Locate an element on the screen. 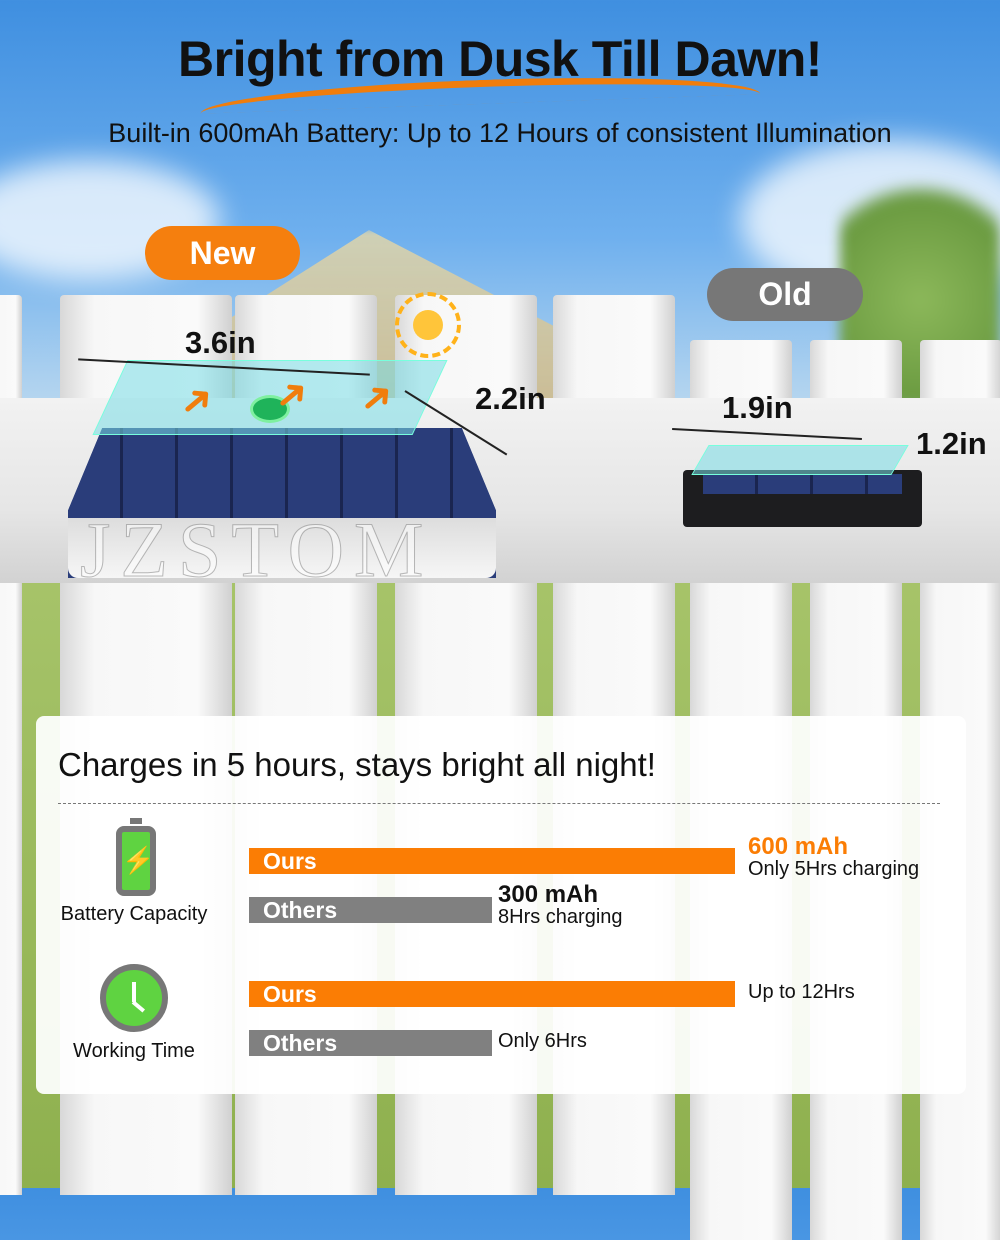 The width and height of the screenshot is (1000, 1240). others-battery-note: 300 mAh 8Hrs charging is located at coordinates (560, 906).